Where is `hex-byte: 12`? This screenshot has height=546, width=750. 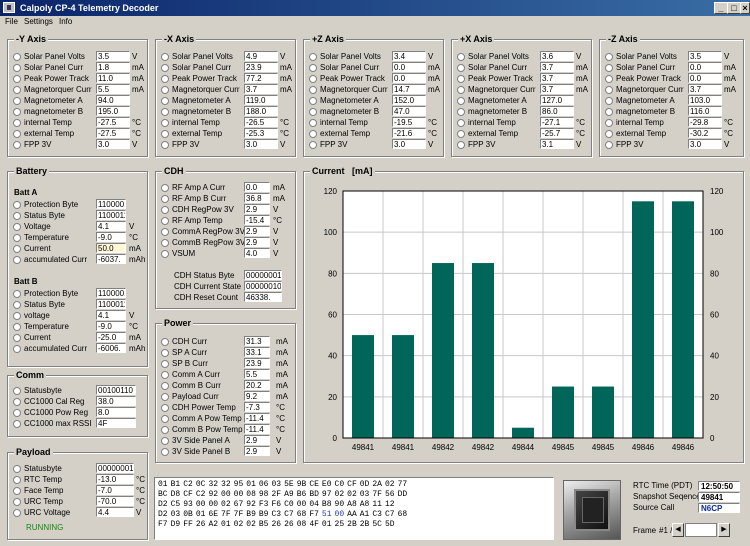 hex-byte: 12 is located at coordinates (389, 504).